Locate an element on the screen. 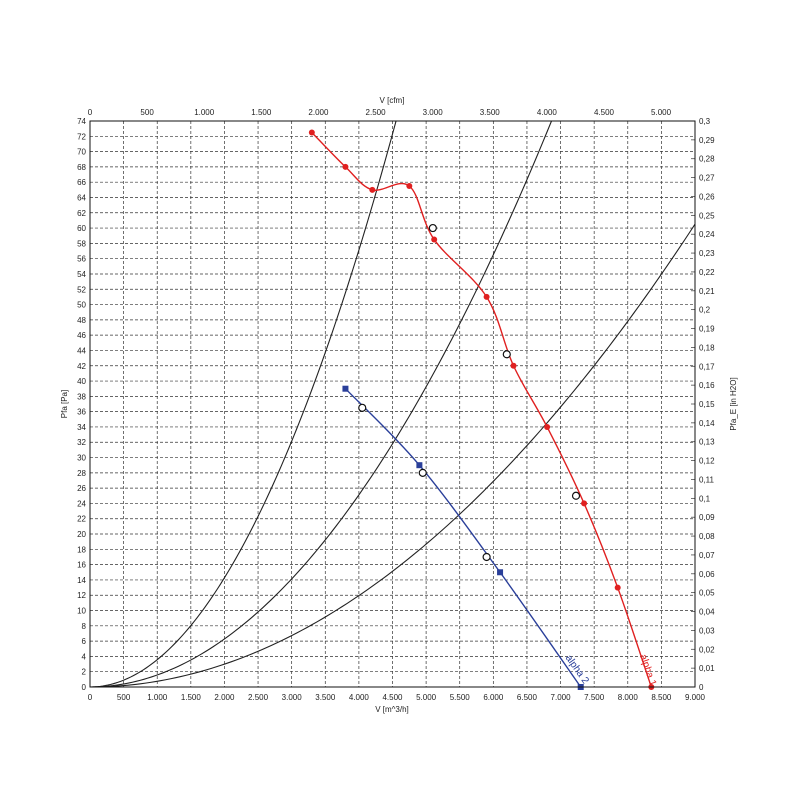 This screenshot has height=800, width=800. x-bottom-tick-label: 9.000 is located at coordinates (695, 697).